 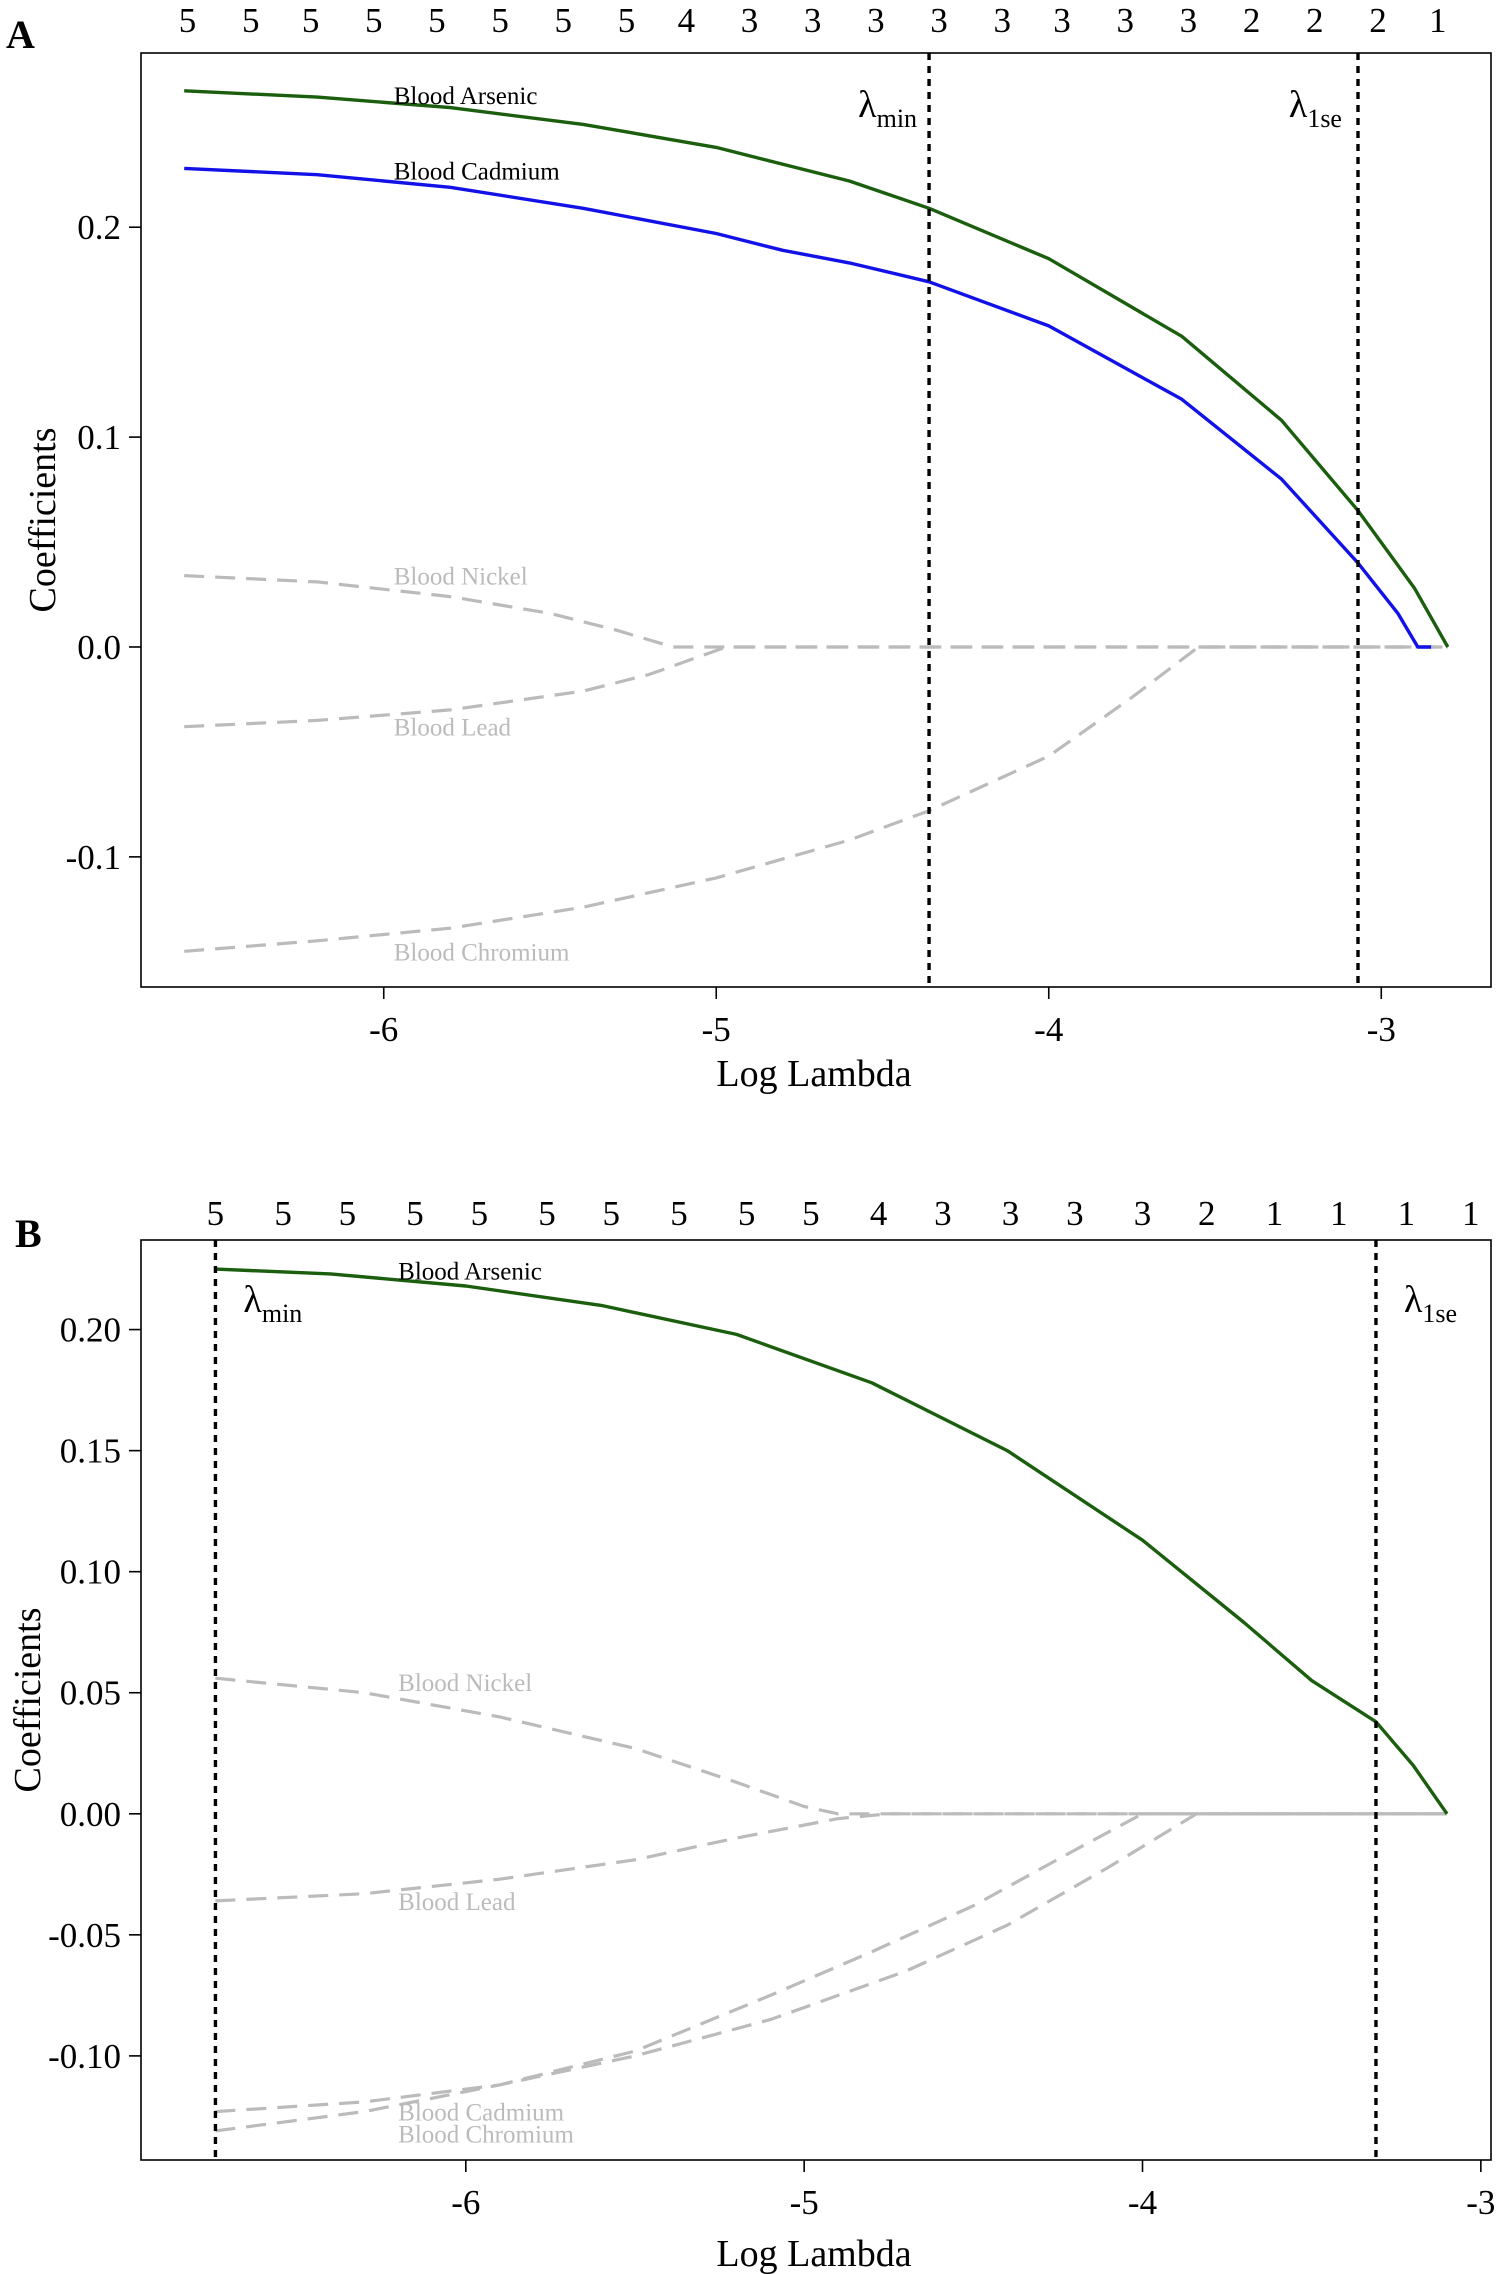 What do you see at coordinates (831, 1972) in the screenshot?
I see `series-line-blood-chromium` at bounding box center [831, 1972].